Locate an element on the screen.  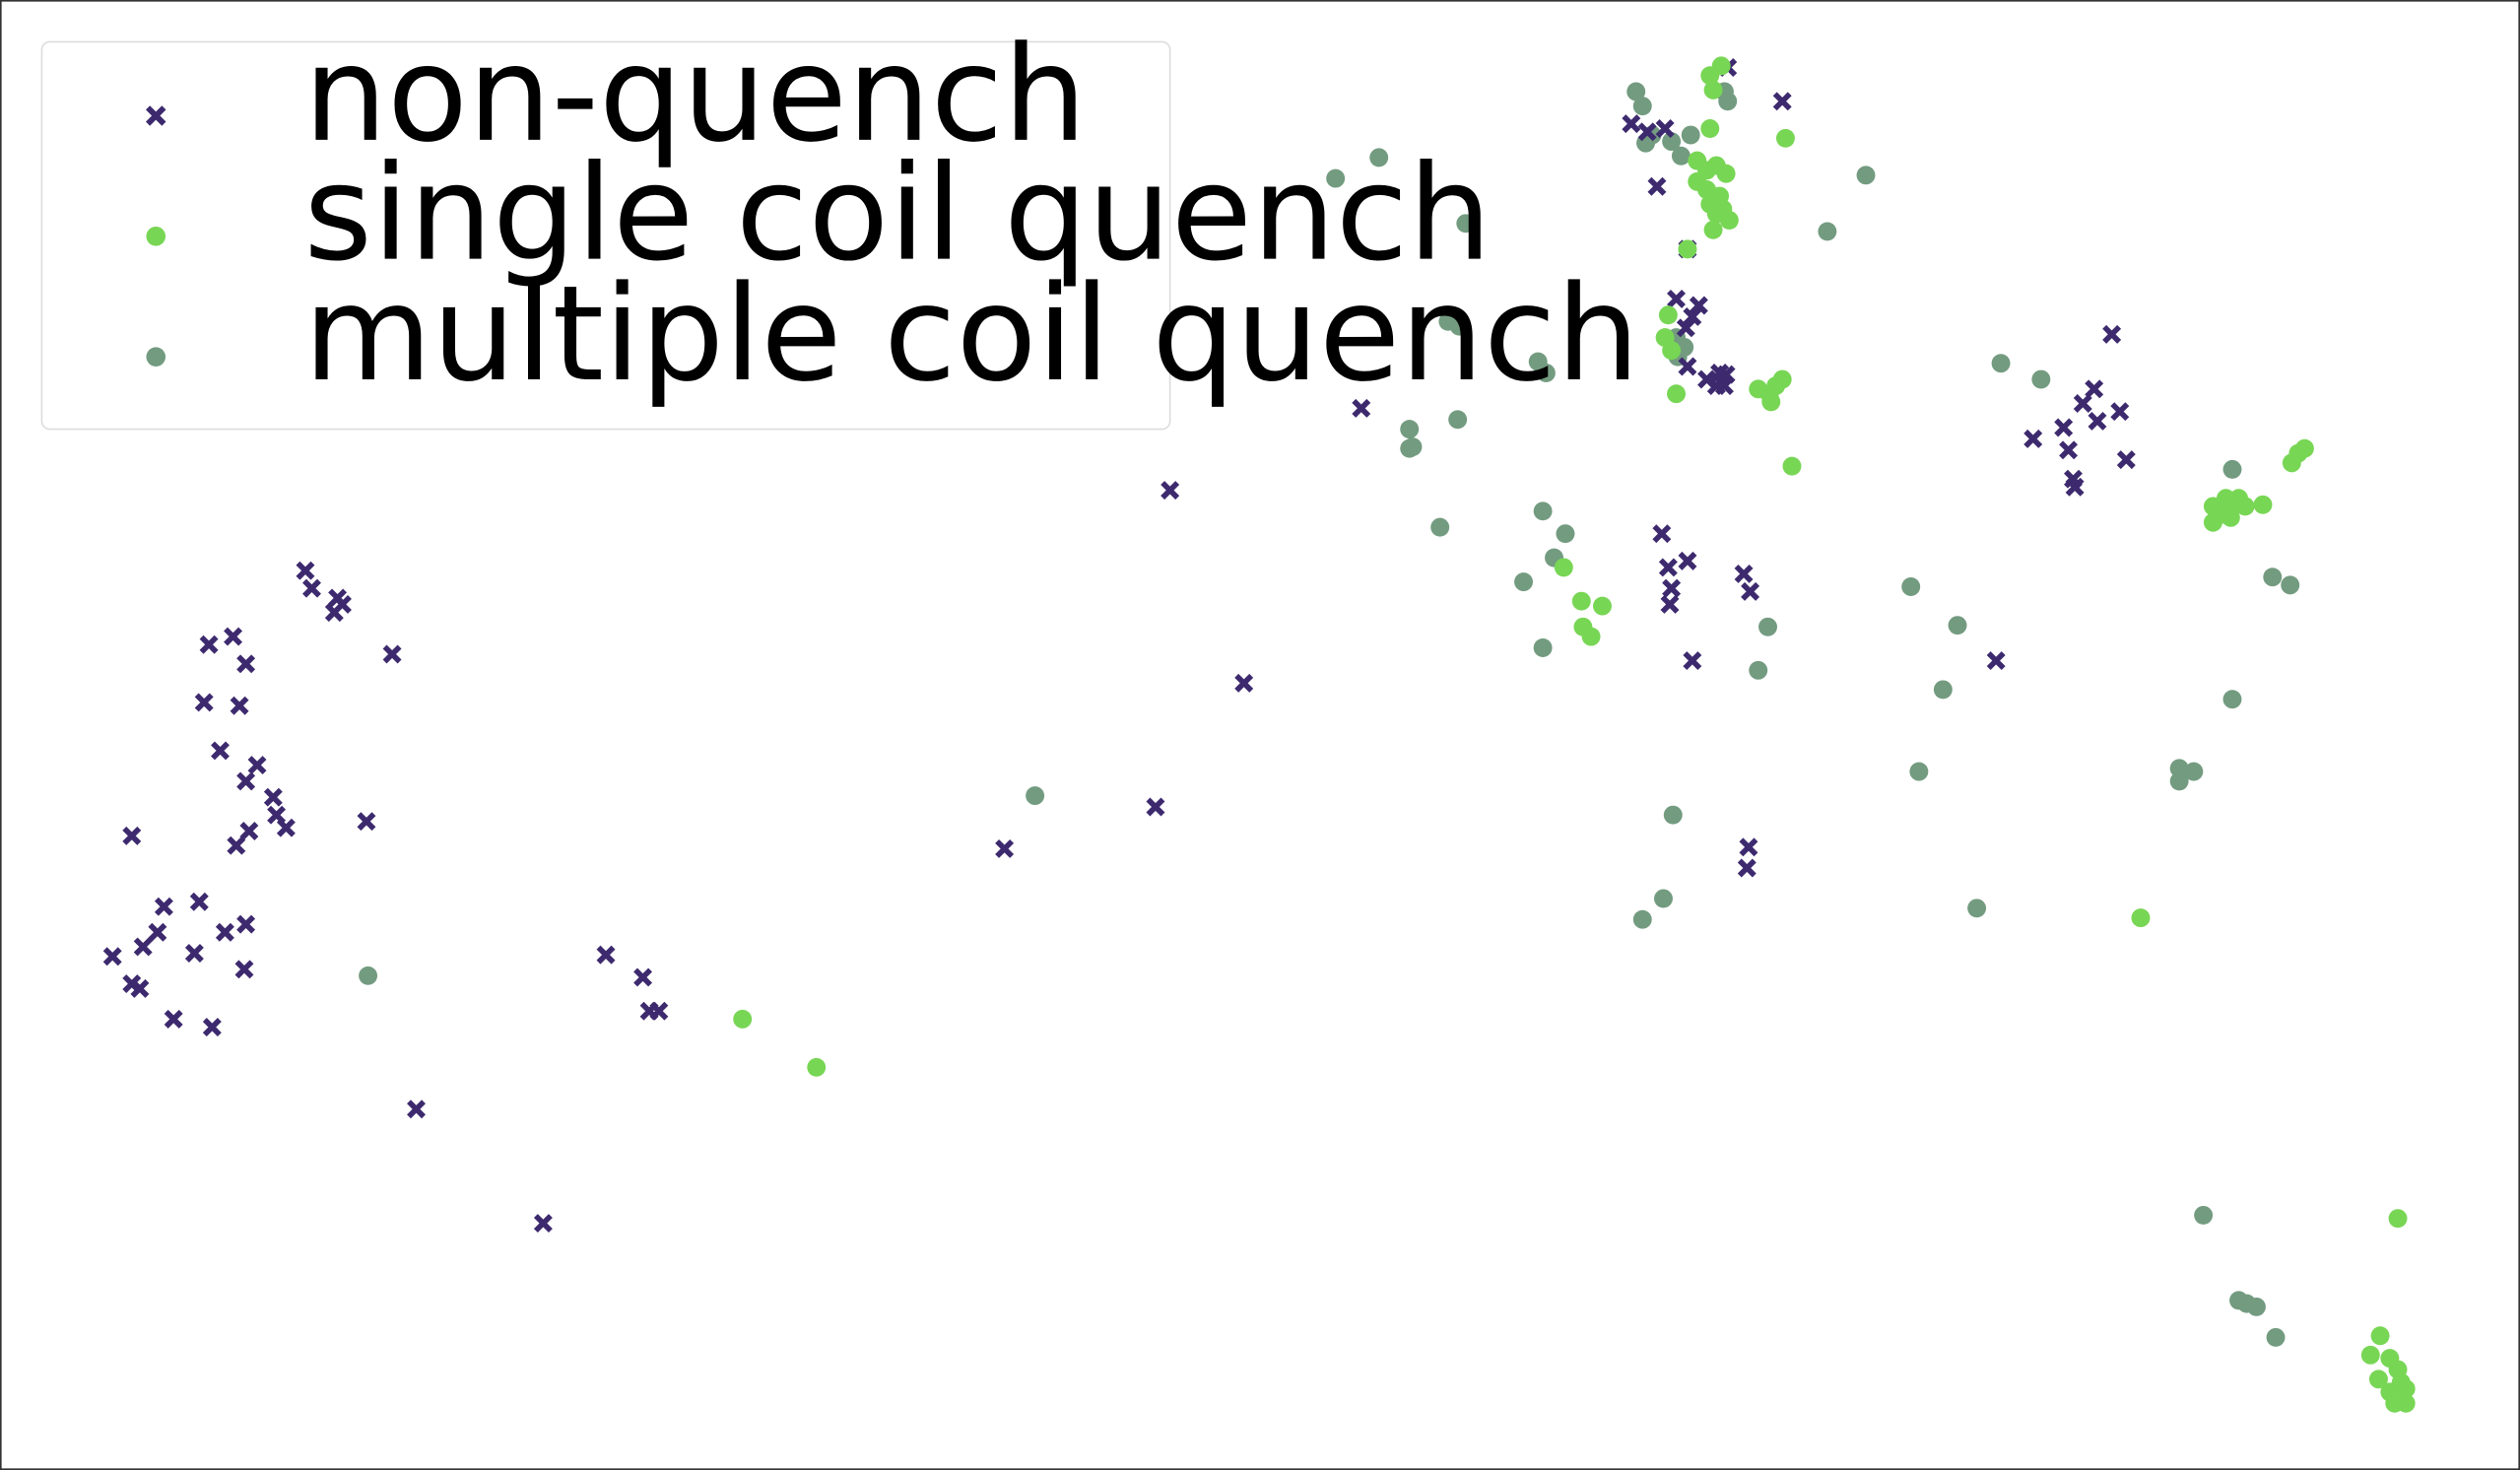
legend-entry-single-coil-quench: single coil quench is located at coordinates (819, 214).